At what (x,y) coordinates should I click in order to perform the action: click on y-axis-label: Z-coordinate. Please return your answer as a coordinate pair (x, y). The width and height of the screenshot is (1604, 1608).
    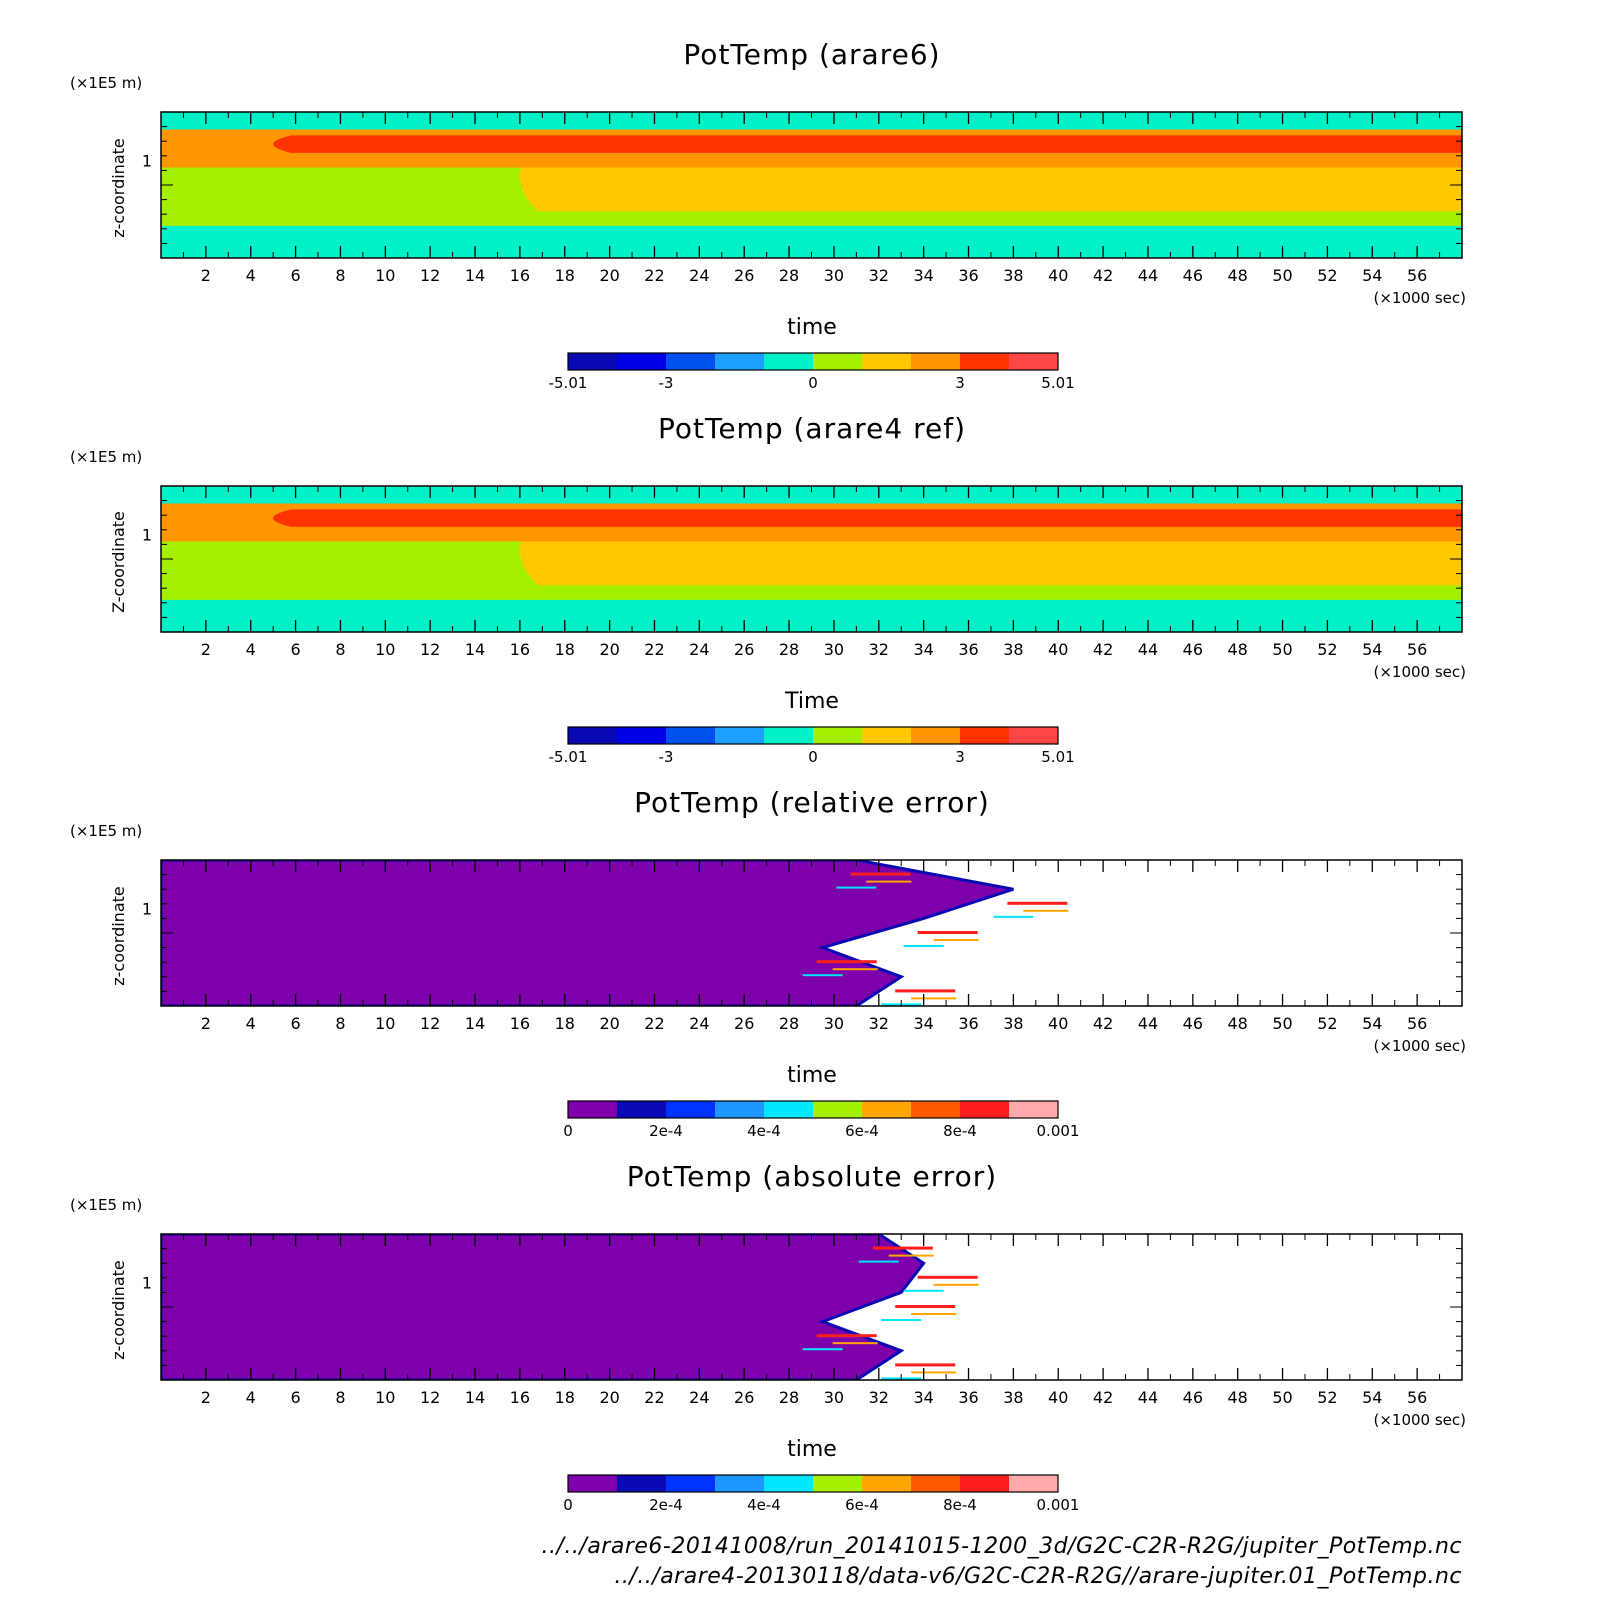
    Looking at the image, I should click on (118, 562).